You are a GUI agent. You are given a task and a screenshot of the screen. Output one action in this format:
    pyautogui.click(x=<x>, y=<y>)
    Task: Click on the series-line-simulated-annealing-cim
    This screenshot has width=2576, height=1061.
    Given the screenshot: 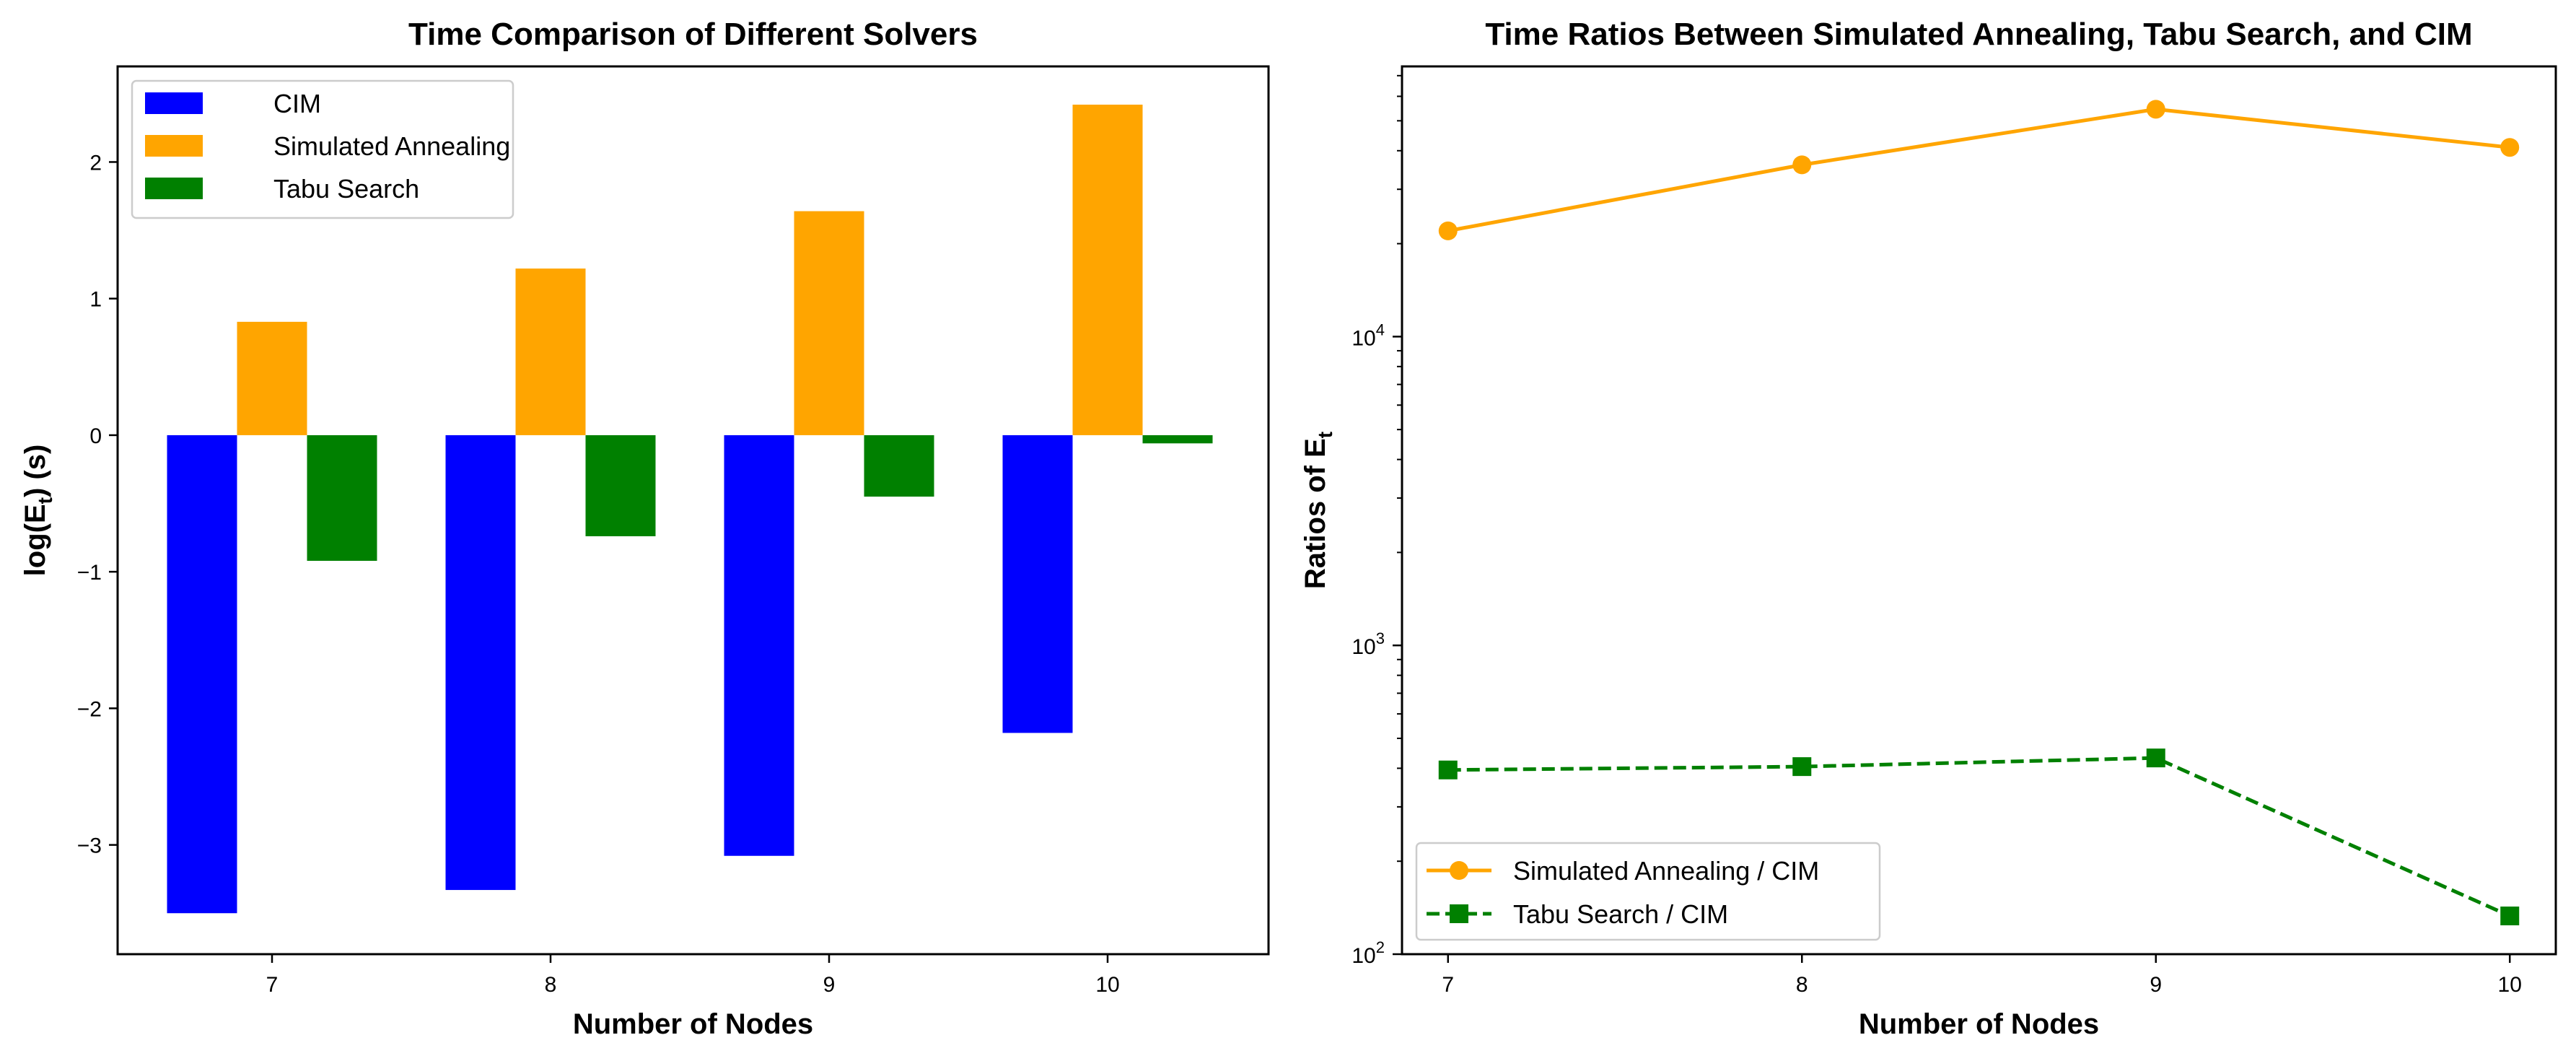 What is the action you would take?
    pyautogui.click(x=1979, y=170)
    